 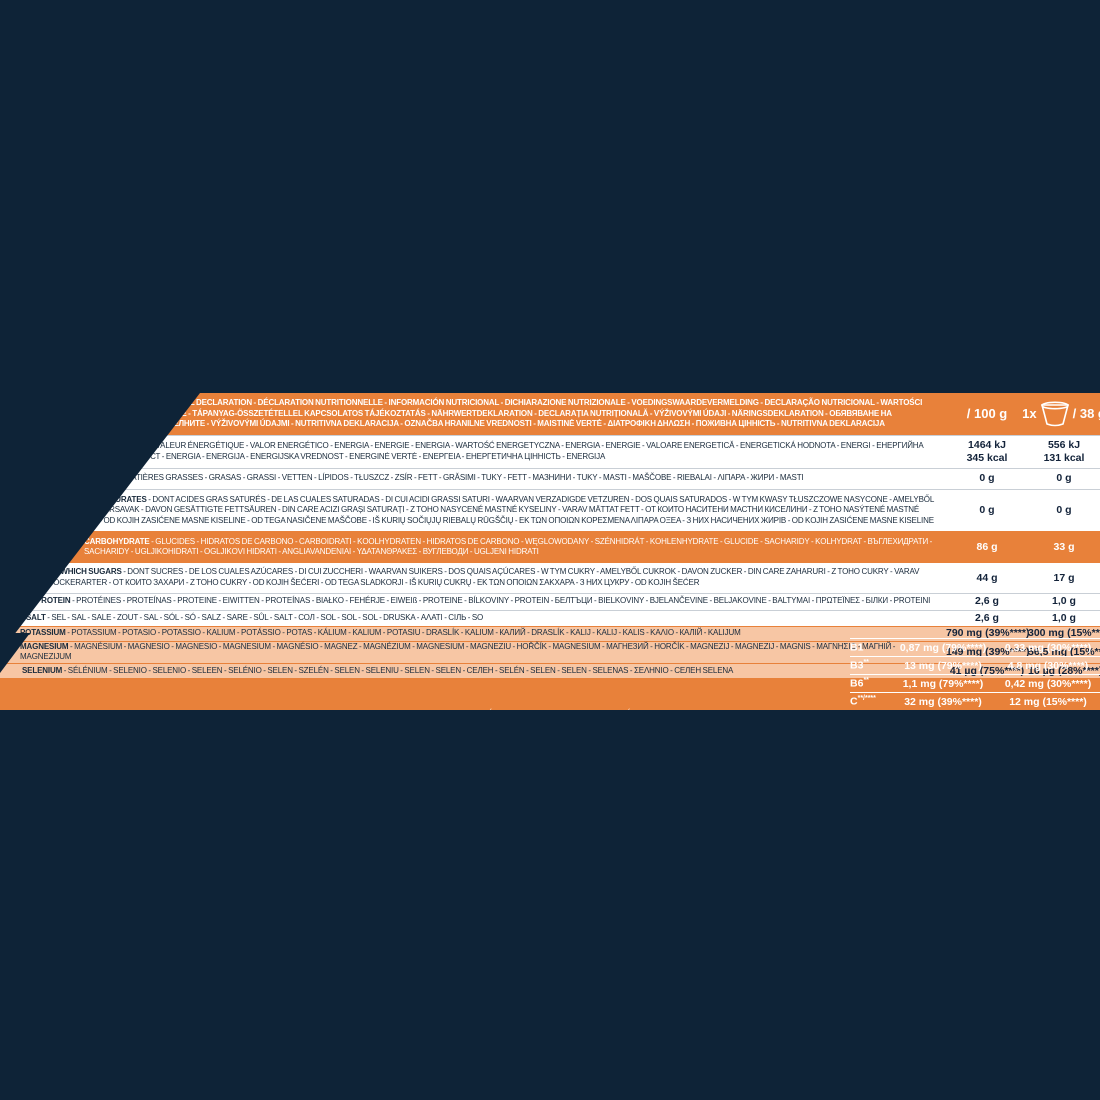 What do you see at coordinates (53, 601) in the screenshot?
I see `nutrient-name-protein: PROTEIN` at bounding box center [53, 601].